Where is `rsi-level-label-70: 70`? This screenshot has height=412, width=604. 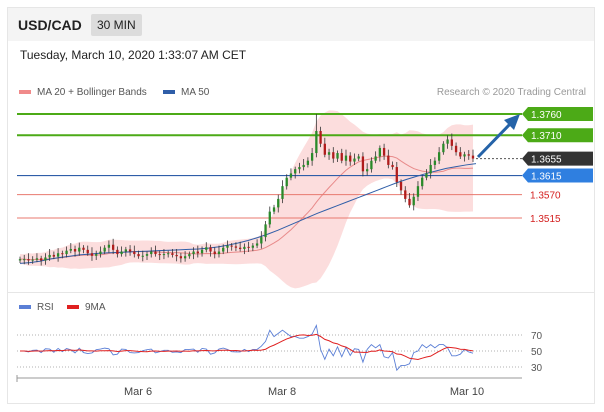
rsi-level-label-70: 70 is located at coordinates (537, 336).